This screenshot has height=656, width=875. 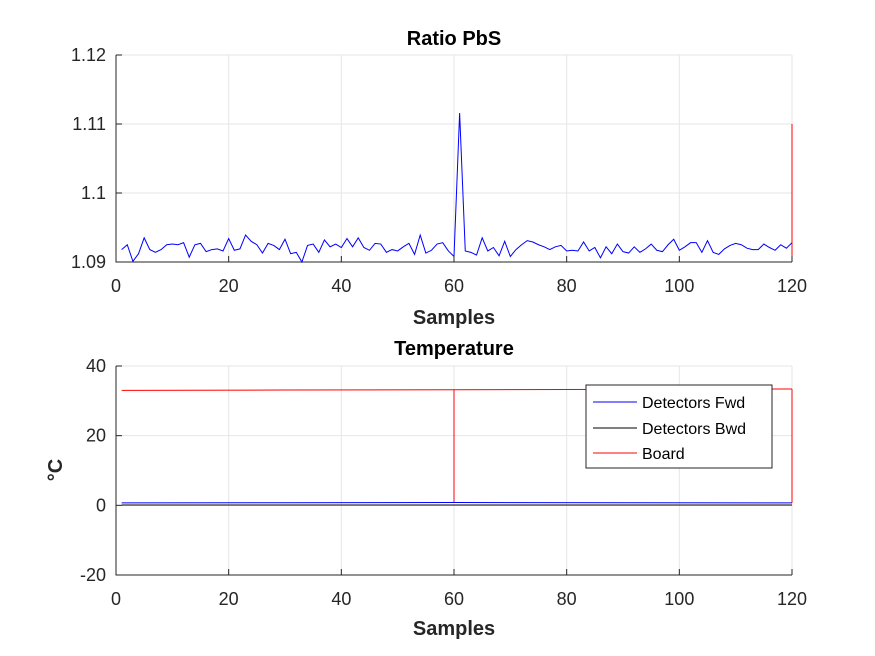 I want to click on ratio-x-tick-label: 60, so click(x=454, y=286).